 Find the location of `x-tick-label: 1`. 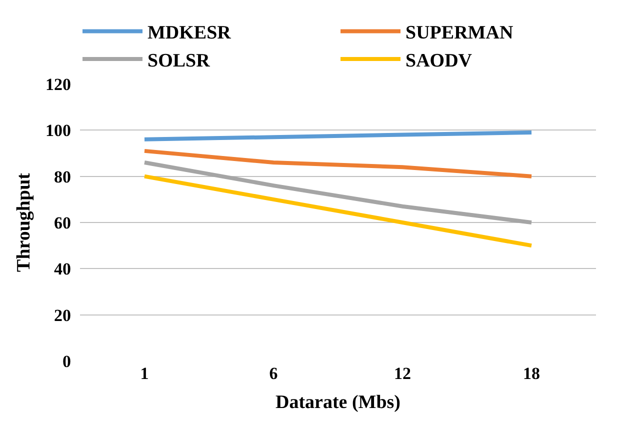

x-tick-label: 1 is located at coordinates (144, 373).